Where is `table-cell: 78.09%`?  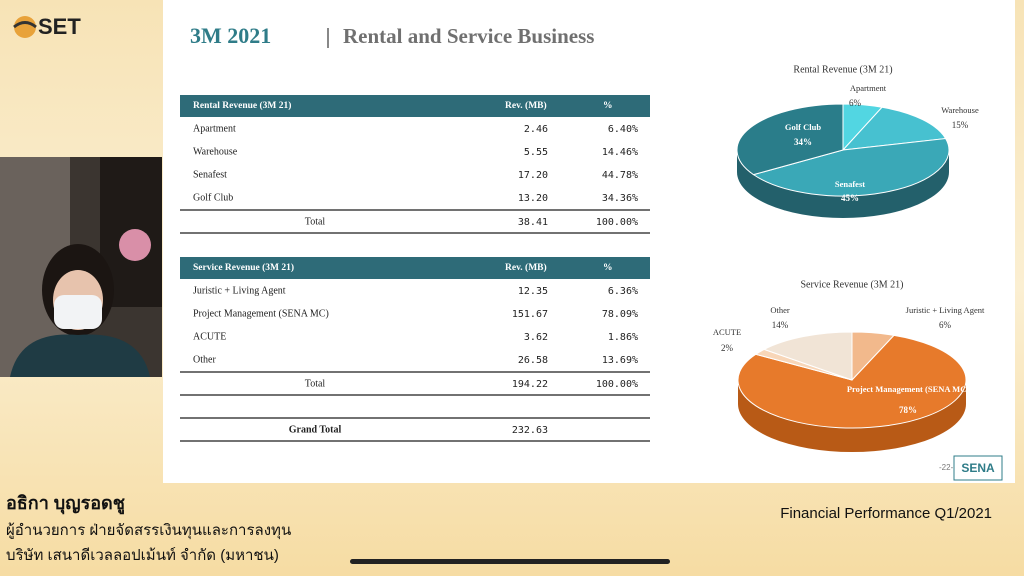
table-cell: 78.09% is located at coordinates (620, 314).